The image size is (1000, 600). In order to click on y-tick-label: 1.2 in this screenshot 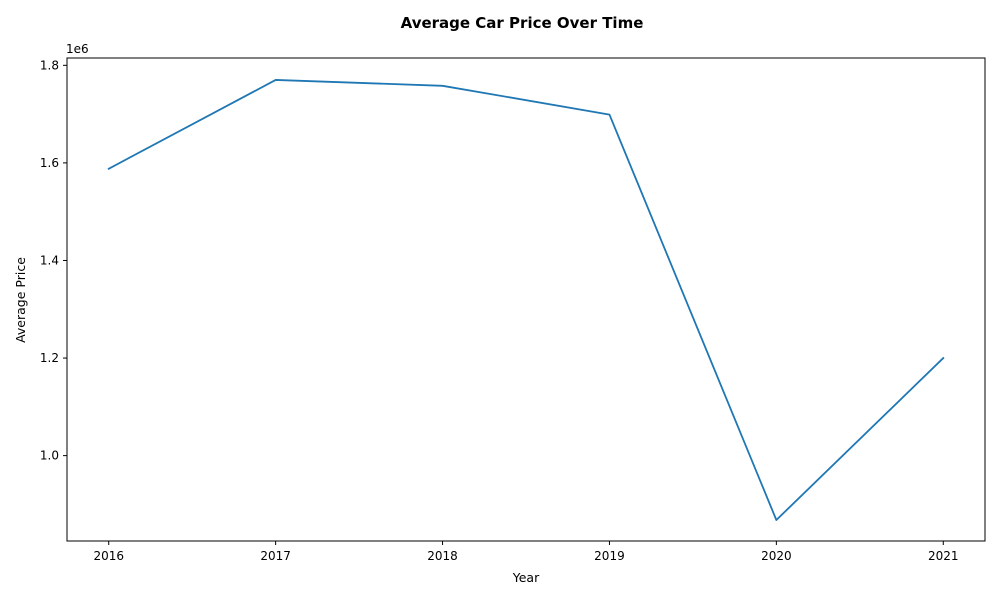, I will do `click(49, 358)`.